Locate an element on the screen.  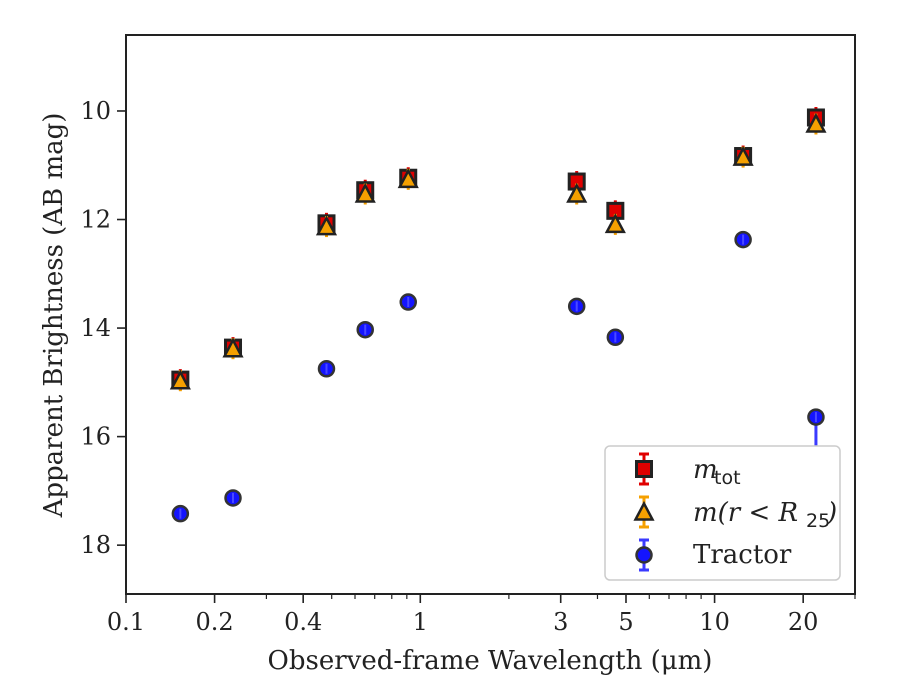
legend-label-tractor: Tractor is located at coordinates (742, 555).